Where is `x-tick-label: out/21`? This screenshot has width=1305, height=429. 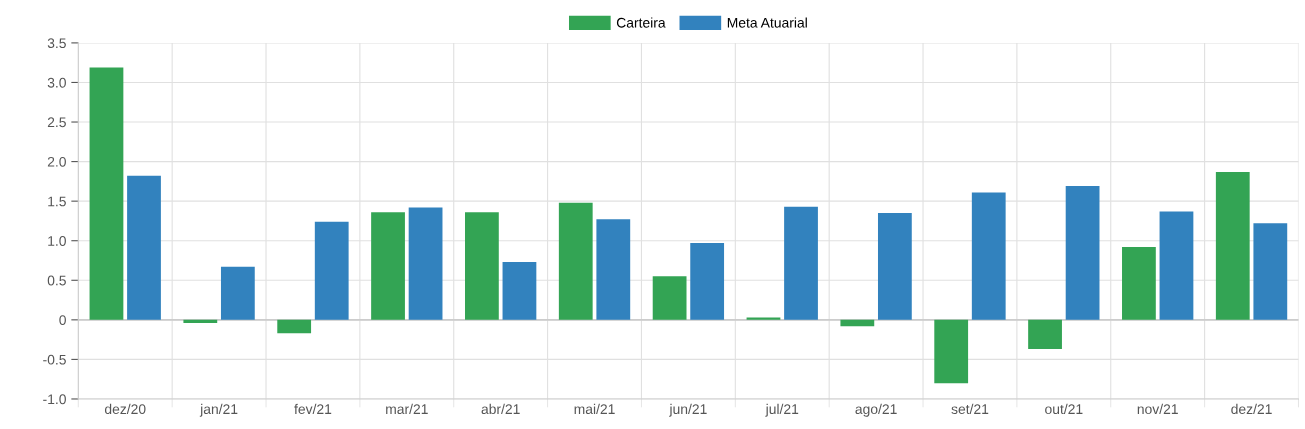 x-tick-label: out/21 is located at coordinates (1064, 409).